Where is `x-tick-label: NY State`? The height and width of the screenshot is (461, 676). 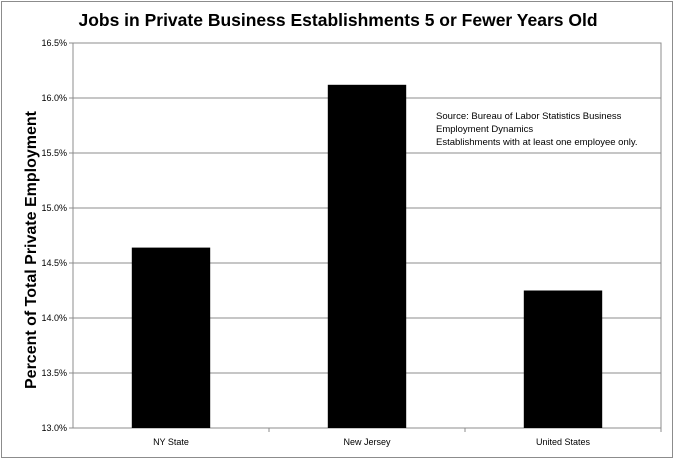
x-tick-label: NY State is located at coordinates (171, 442).